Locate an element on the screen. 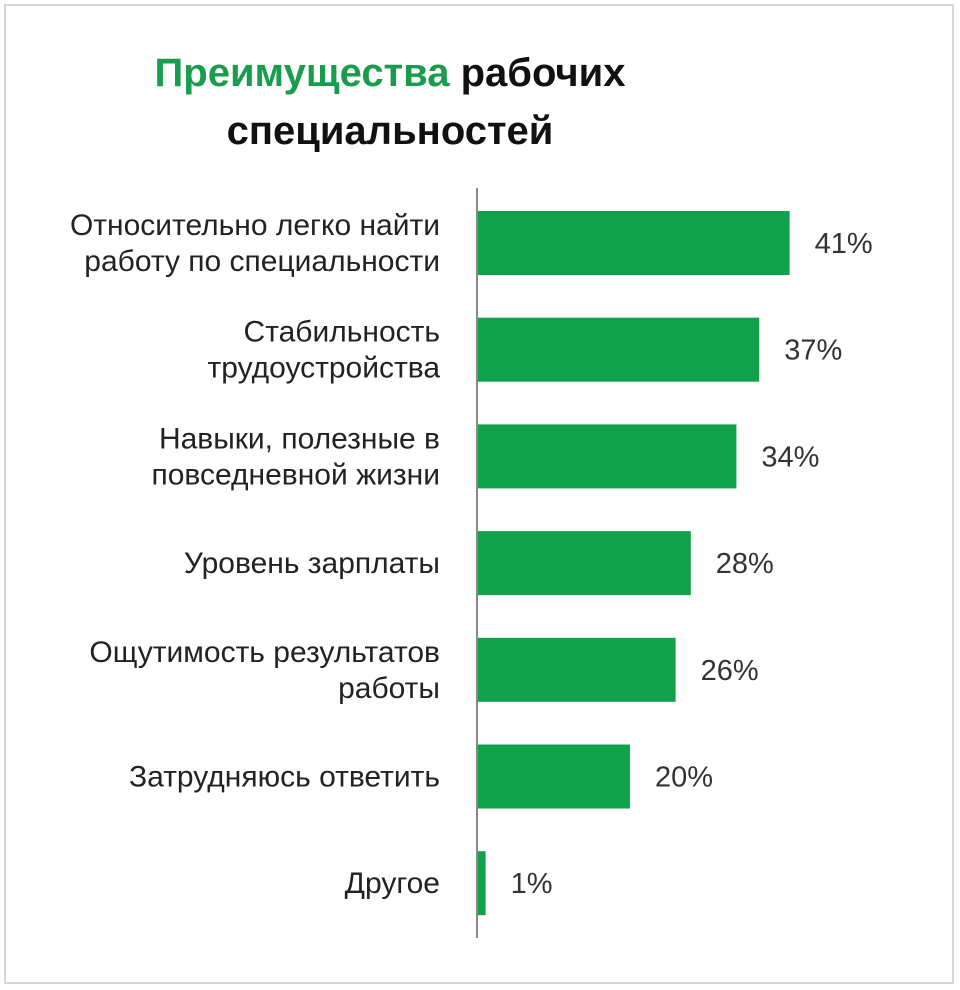  title-accent-text: Преимущества is located at coordinates (302, 73).